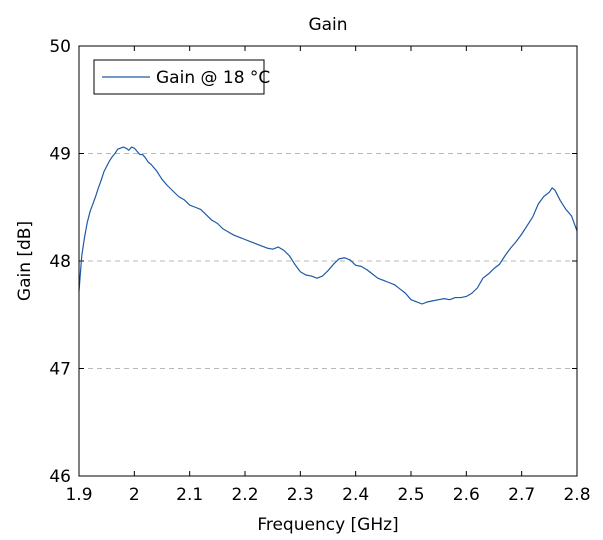 The image size is (603, 540). I want to click on x-tick-label: 2.6, so click(466, 495).